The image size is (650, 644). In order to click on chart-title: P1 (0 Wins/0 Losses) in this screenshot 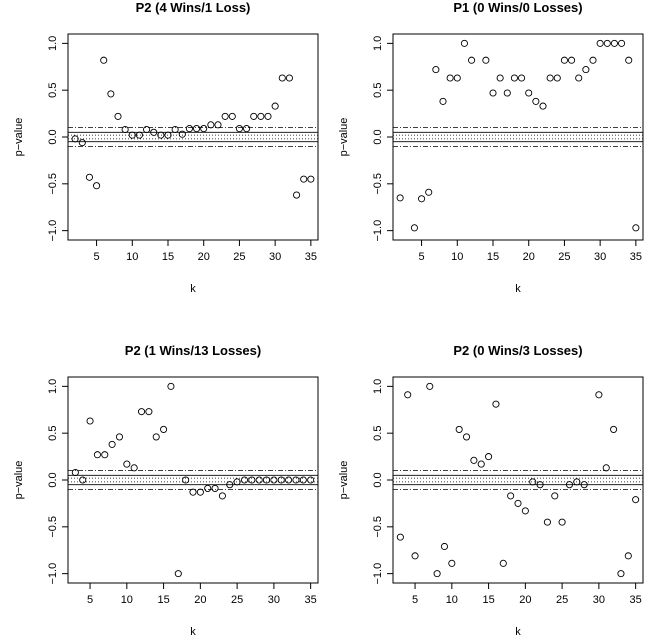, I will do `click(517, 7)`.